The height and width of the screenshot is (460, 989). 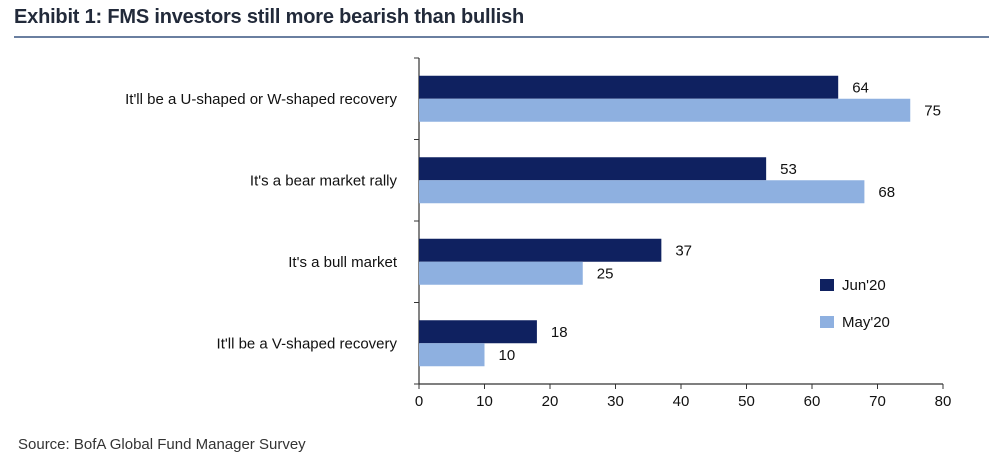 What do you see at coordinates (501, 37) in the screenshot?
I see `title-underline` at bounding box center [501, 37].